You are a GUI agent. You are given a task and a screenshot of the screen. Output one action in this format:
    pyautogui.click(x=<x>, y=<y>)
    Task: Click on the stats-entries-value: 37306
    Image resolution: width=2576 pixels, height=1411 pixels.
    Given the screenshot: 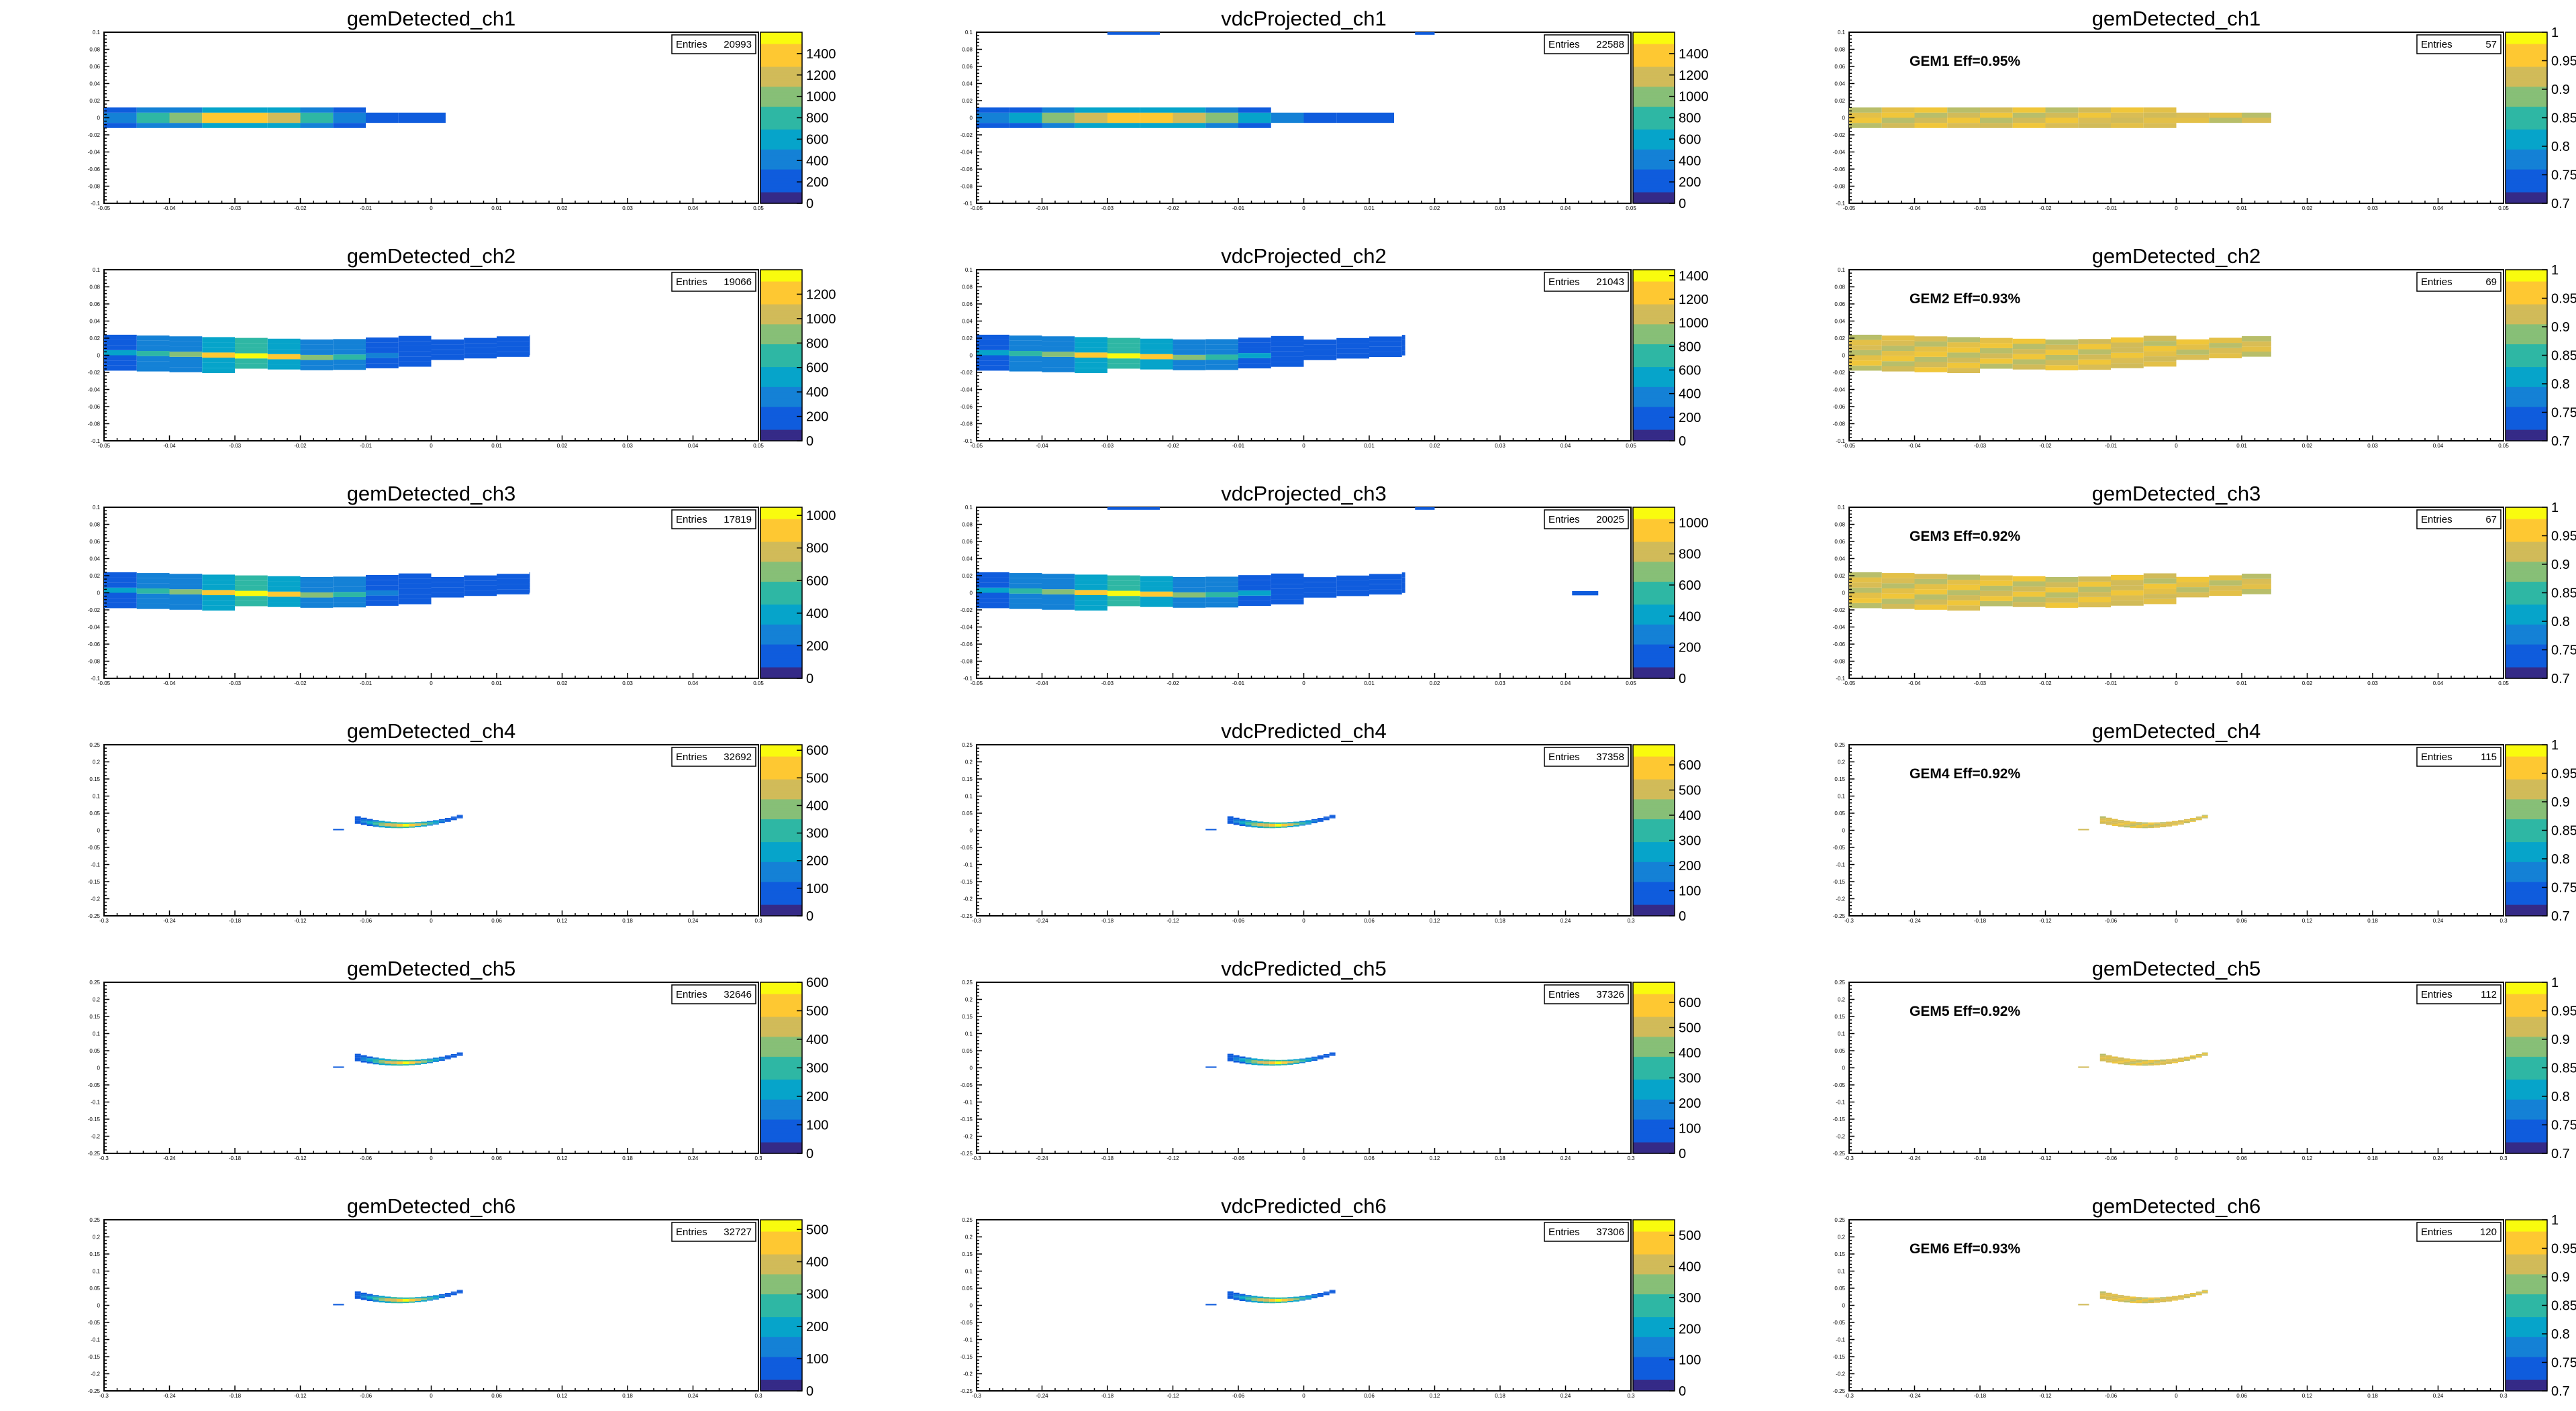 What is the action you would take?
    pyautogui.click(x=1610, y=1232)
    